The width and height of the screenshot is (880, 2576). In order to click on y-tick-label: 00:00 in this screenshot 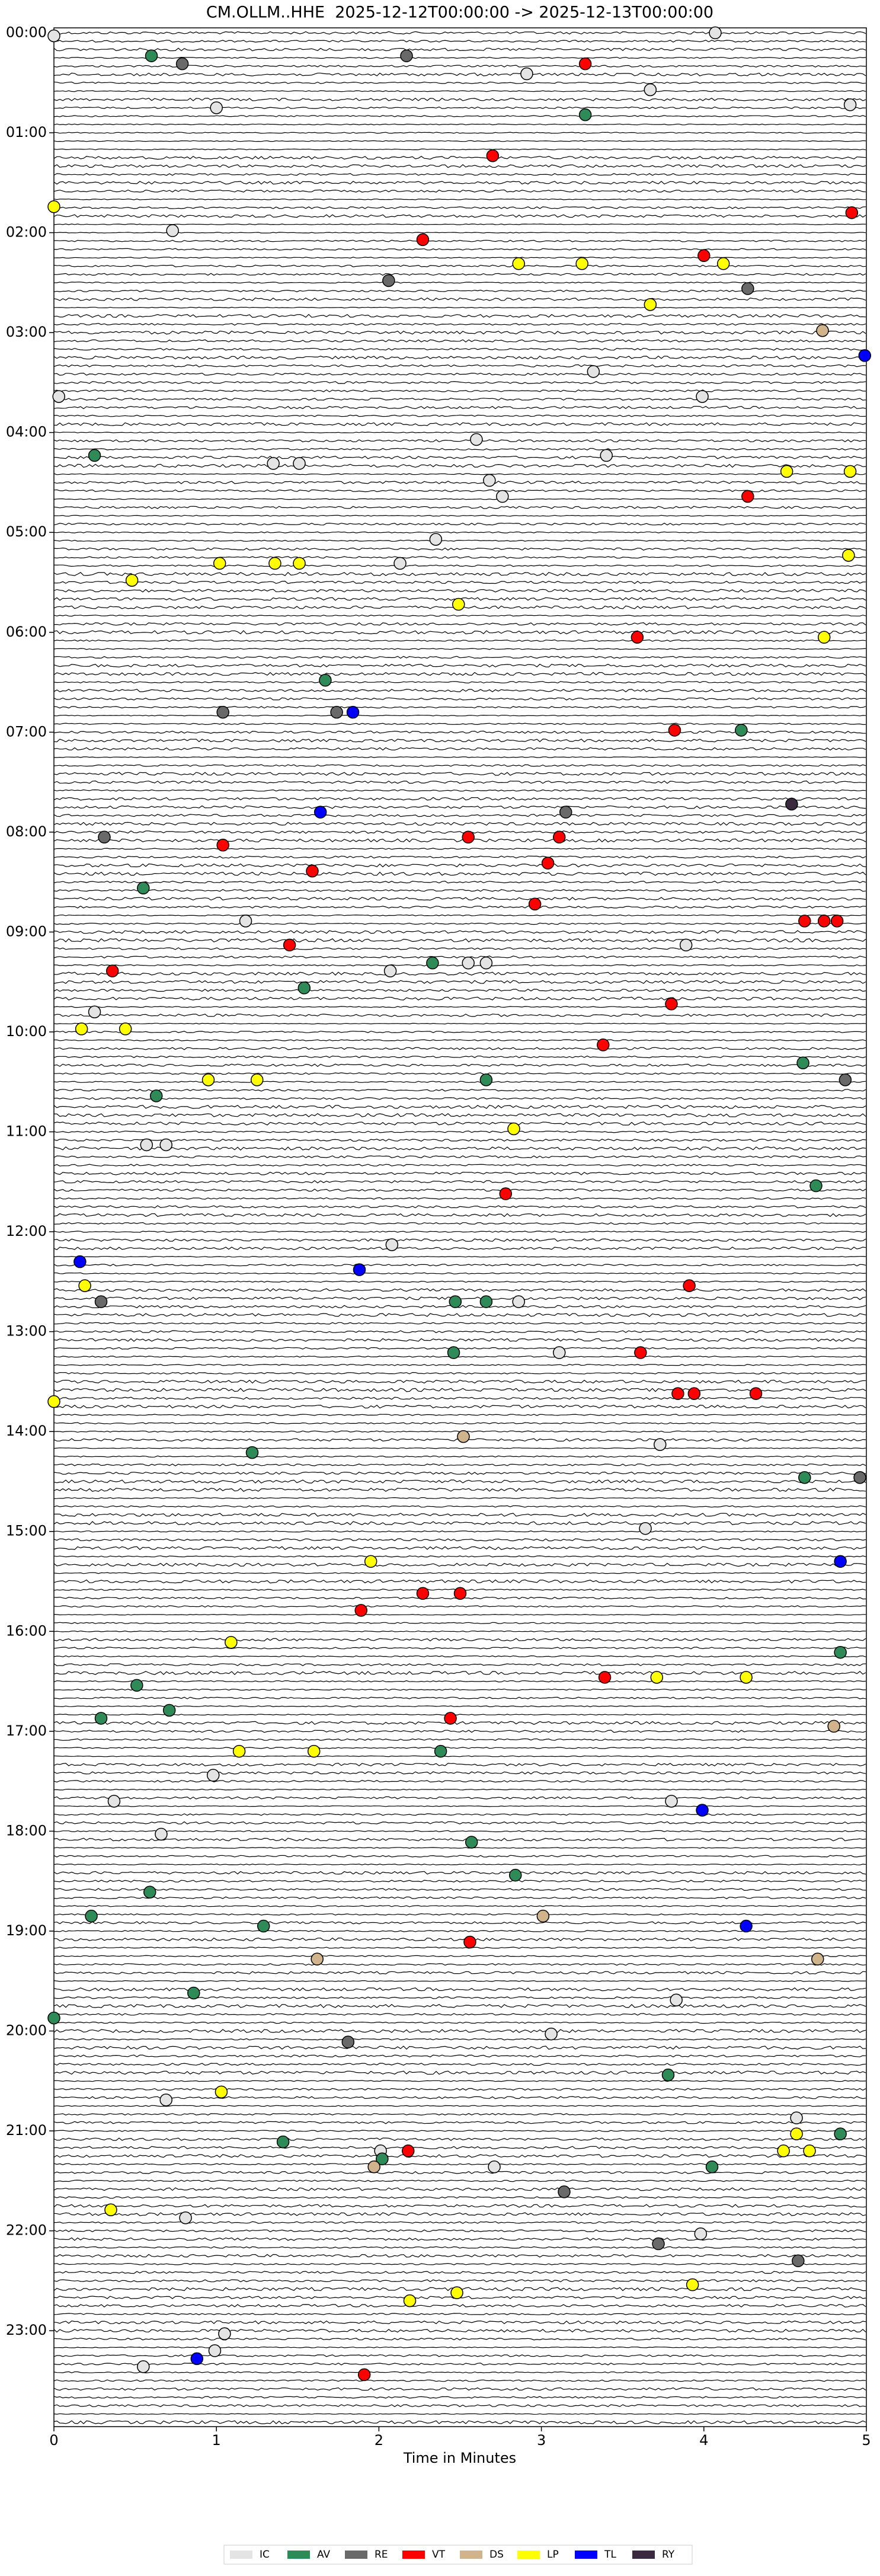, I will do `click(26, 32)`.